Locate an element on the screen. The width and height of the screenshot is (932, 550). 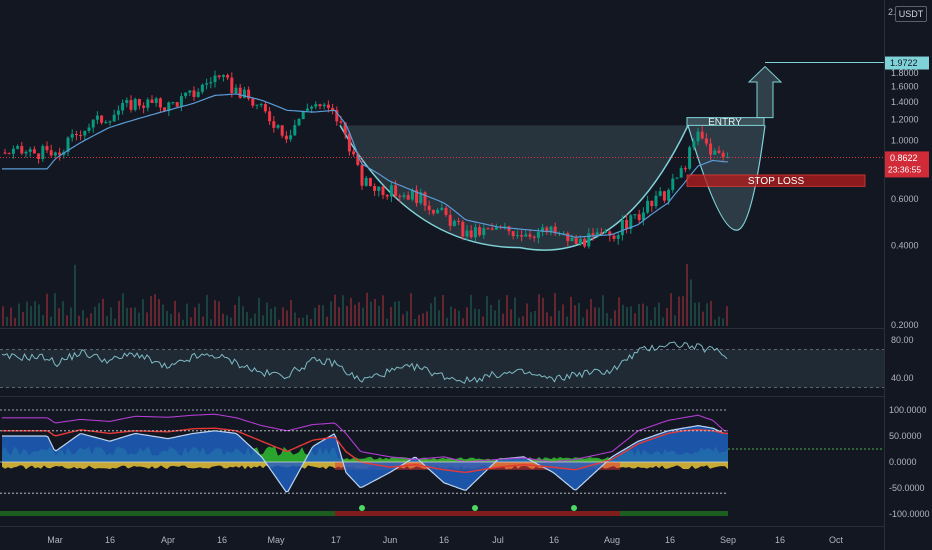
target-price: 1.9722 is located at coordinates (904, 63).